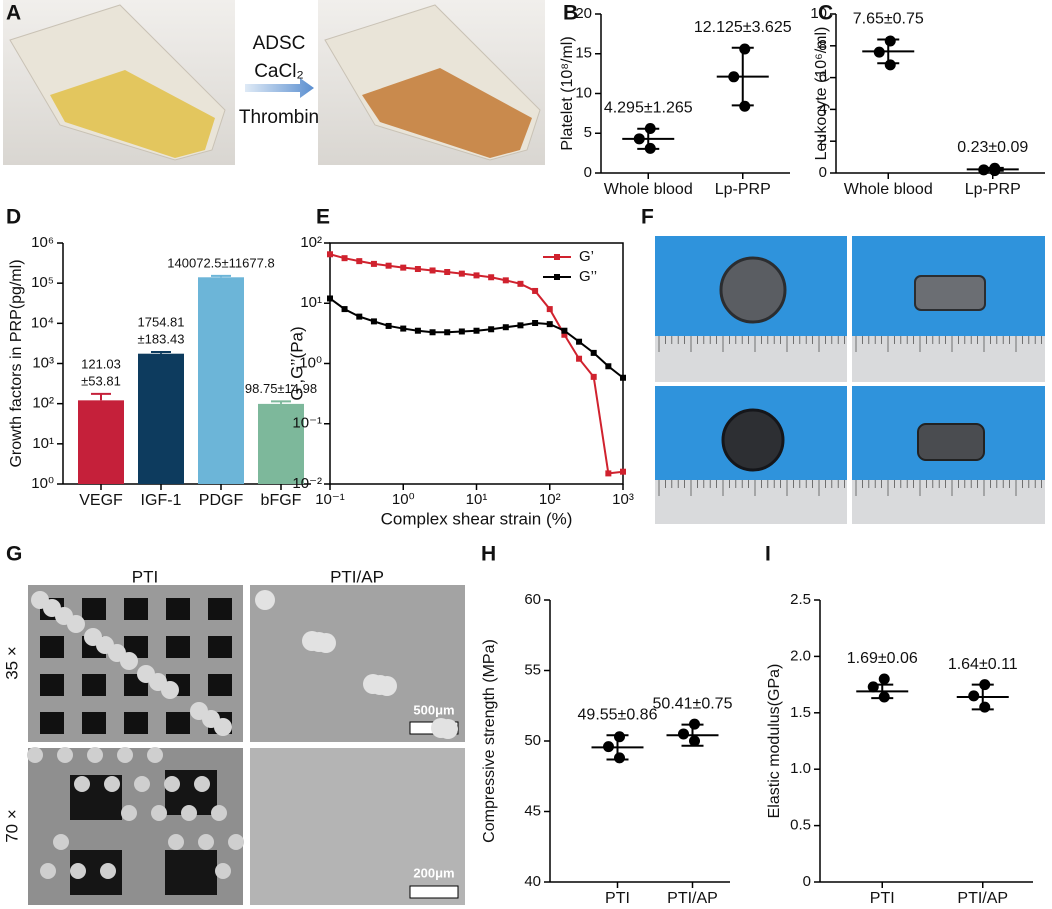 Image resolution: width=1052 pixels, height=909 pixels. I want to click on x-tick-label: Lp-PRP, so click(743, 189).